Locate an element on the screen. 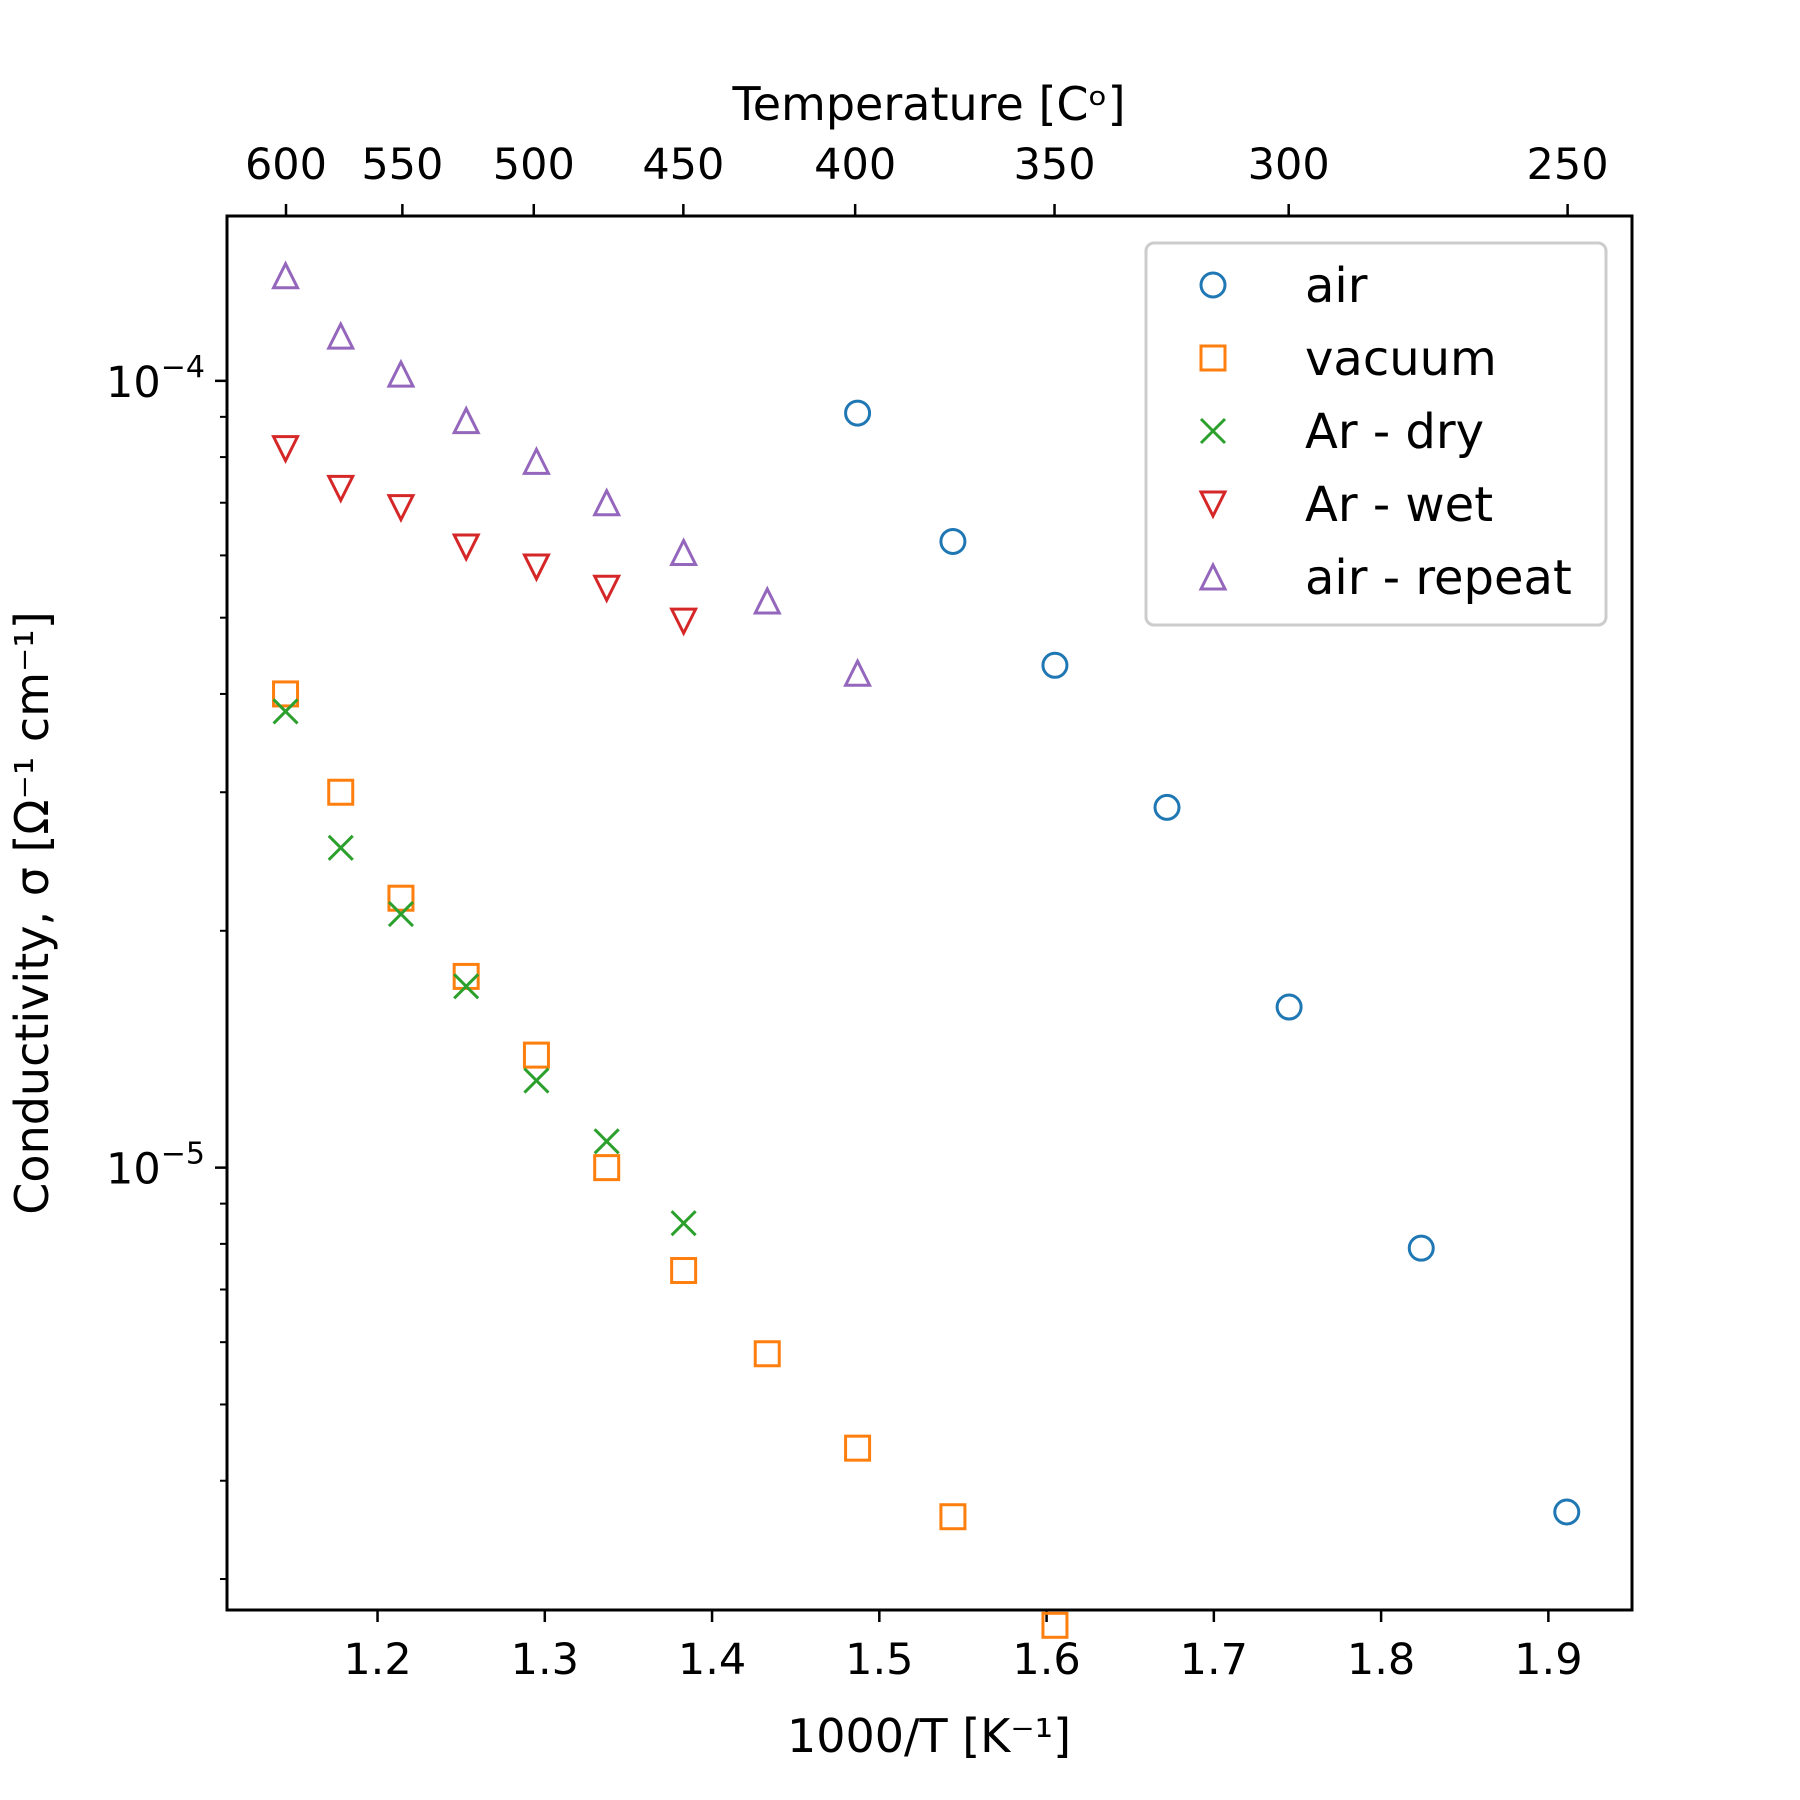 The height and width of the screenshot is (1800, 1800). y-tick-label: 10⁻⁵ is located at coordinates (155, 1166).